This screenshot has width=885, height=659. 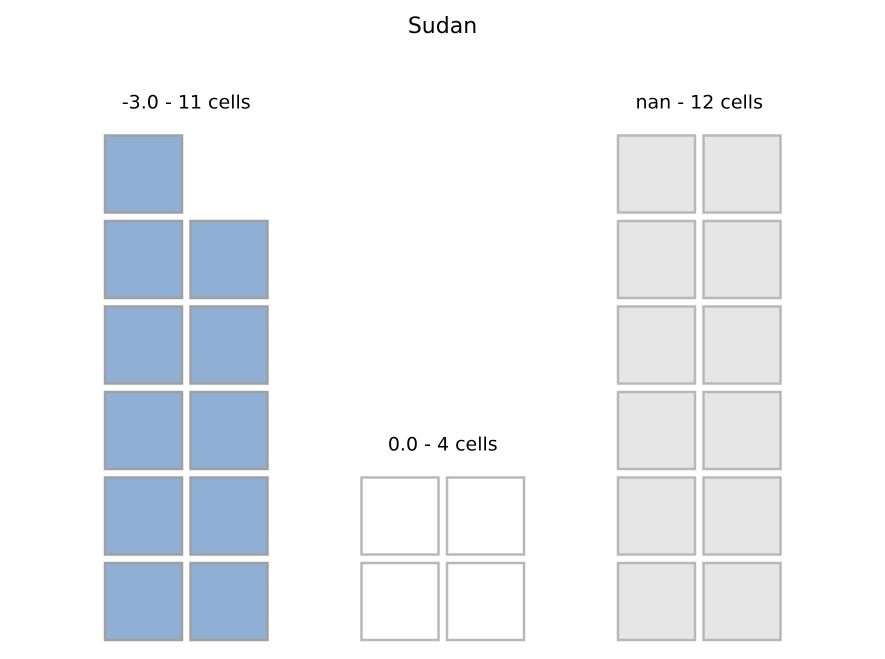 What do you see at coordinates (443, 538) in the screenshot?
I see `waffle-group-1: 0.0 - 4 cells` at bounding box center [443, 538].